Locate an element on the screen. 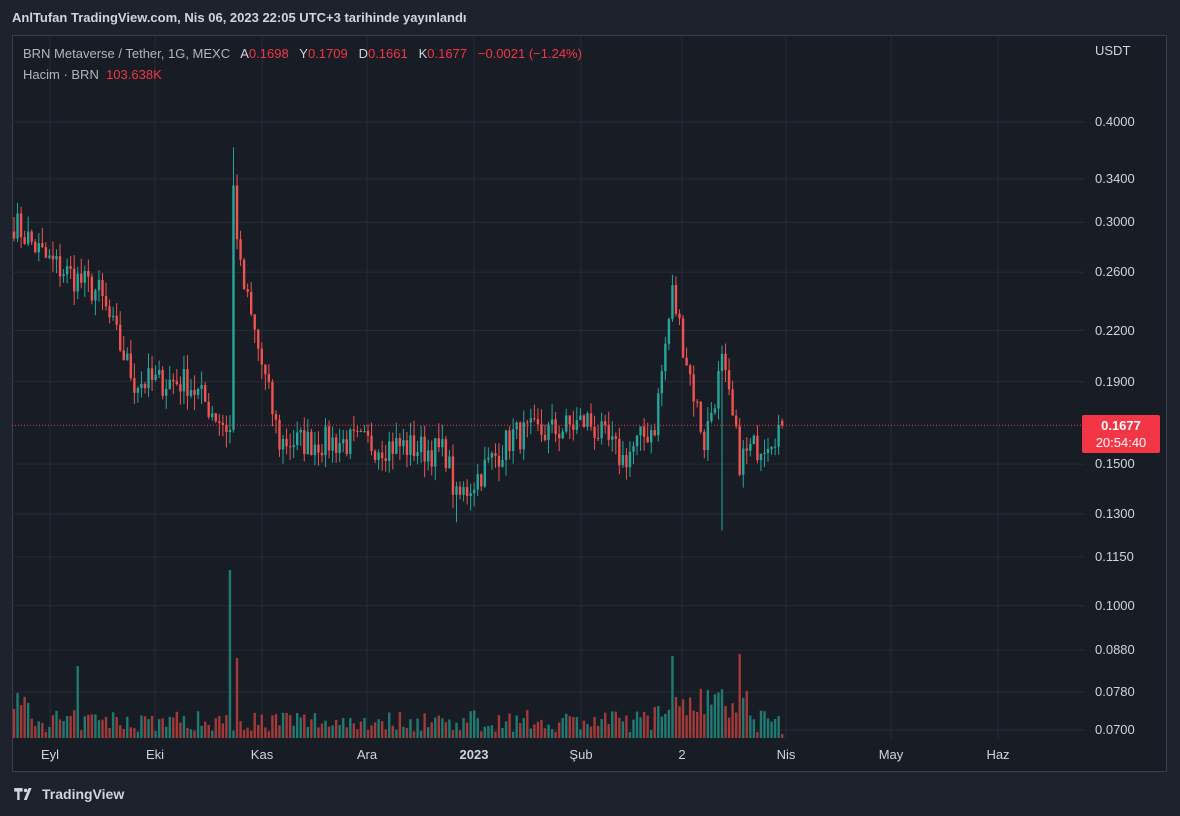 The height and width of the screenshot is (816, 1180). high-value: 0.1709 is located at coordinates (327, 53).